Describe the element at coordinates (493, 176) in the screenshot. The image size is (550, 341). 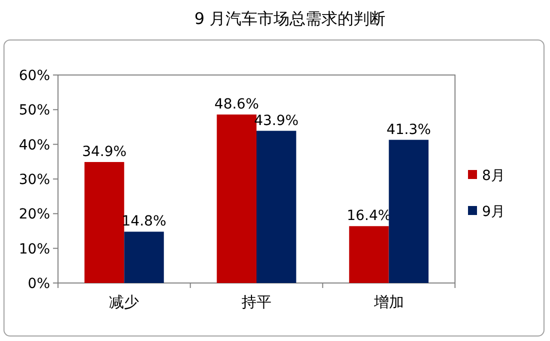
I see `legend-label: 8月` at that location.